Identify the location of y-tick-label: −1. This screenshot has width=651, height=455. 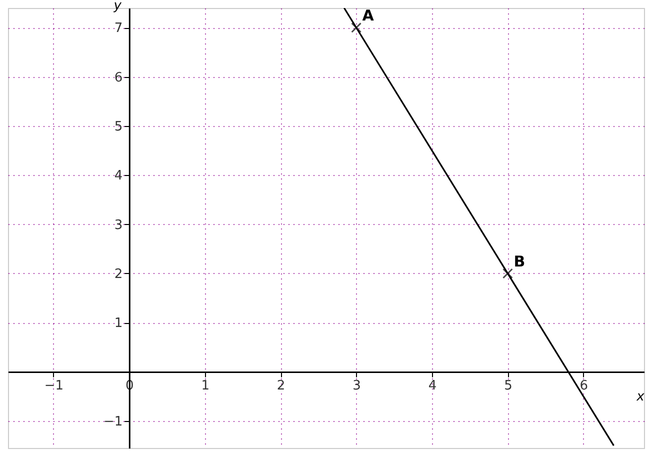
(113, 422).